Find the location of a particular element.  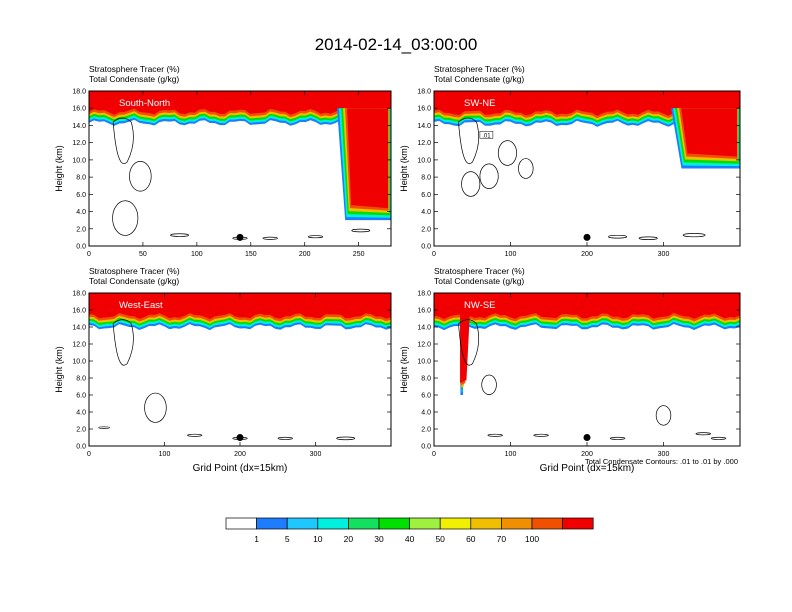

colorbar-label: 10 is located at coordinates (318, 539).